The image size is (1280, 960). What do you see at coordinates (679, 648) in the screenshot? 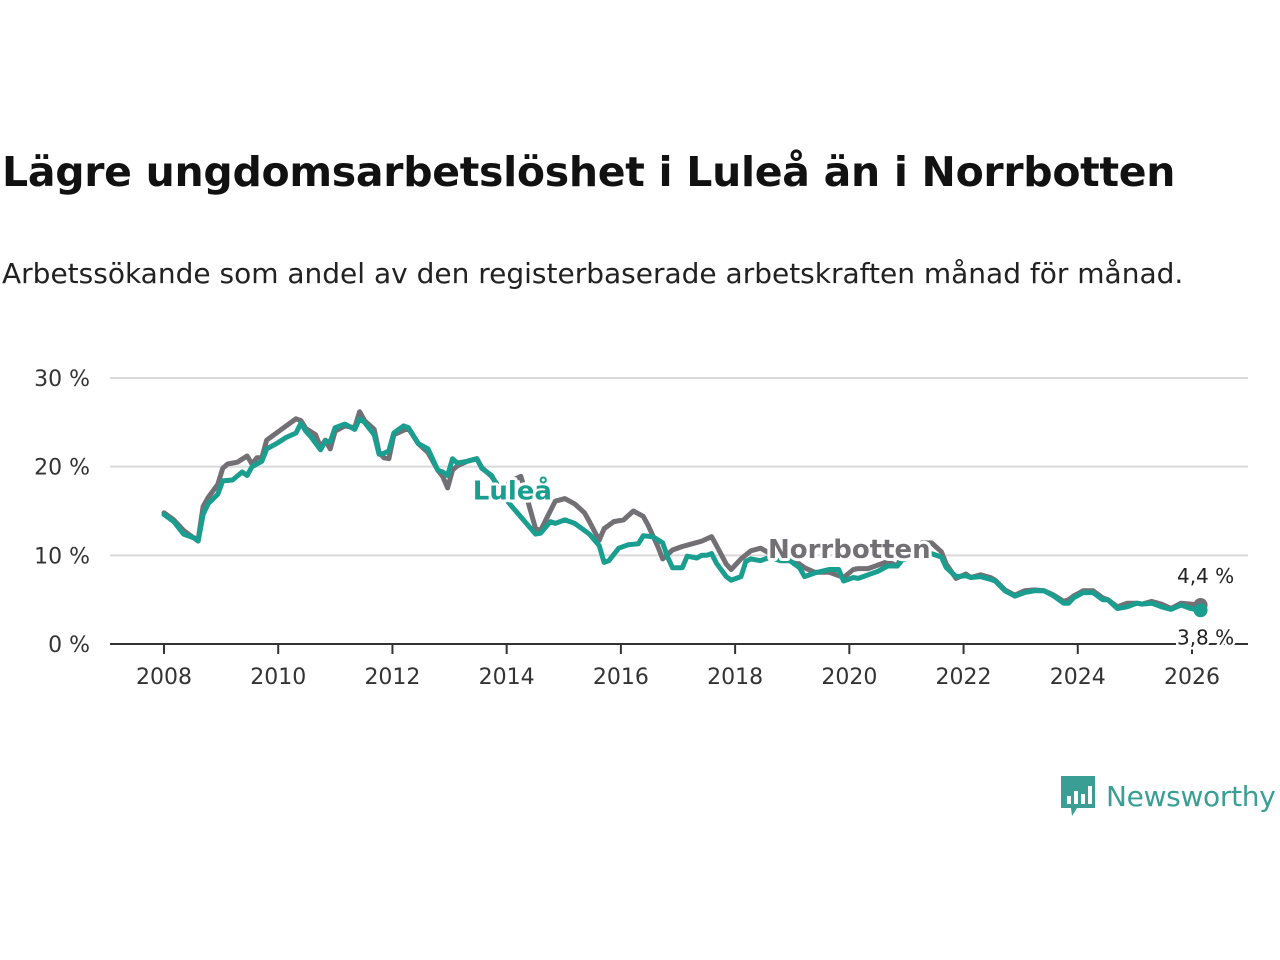
I see `x-axis` at bounding box center [679, 648].